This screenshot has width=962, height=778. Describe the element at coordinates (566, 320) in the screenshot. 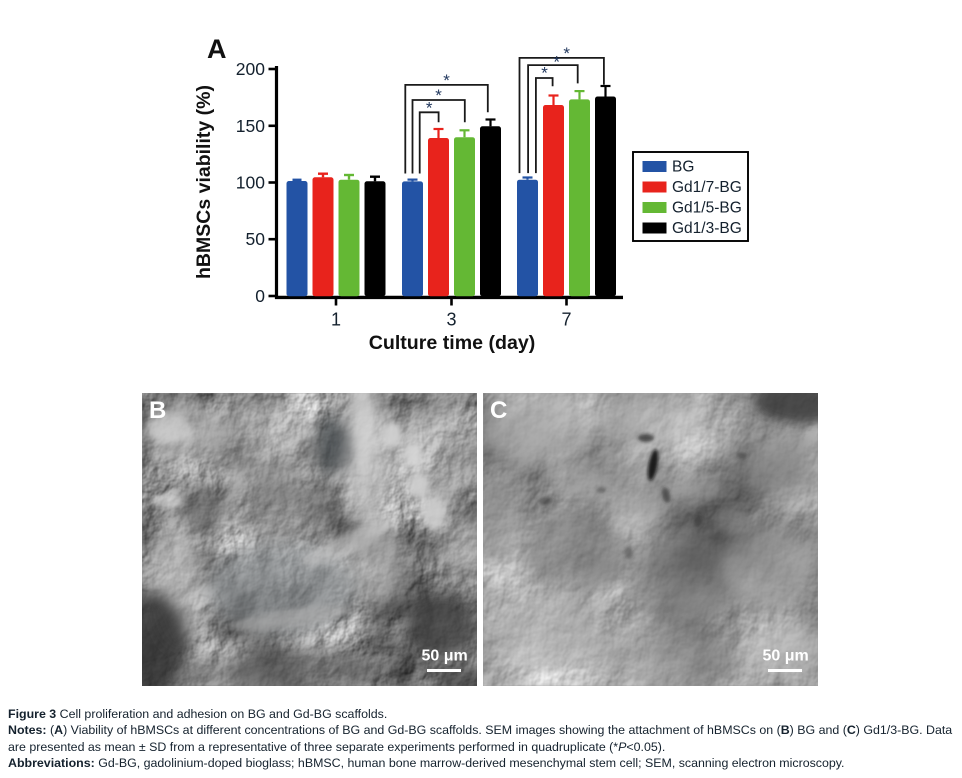

I see `svg-text: 7` at that location.